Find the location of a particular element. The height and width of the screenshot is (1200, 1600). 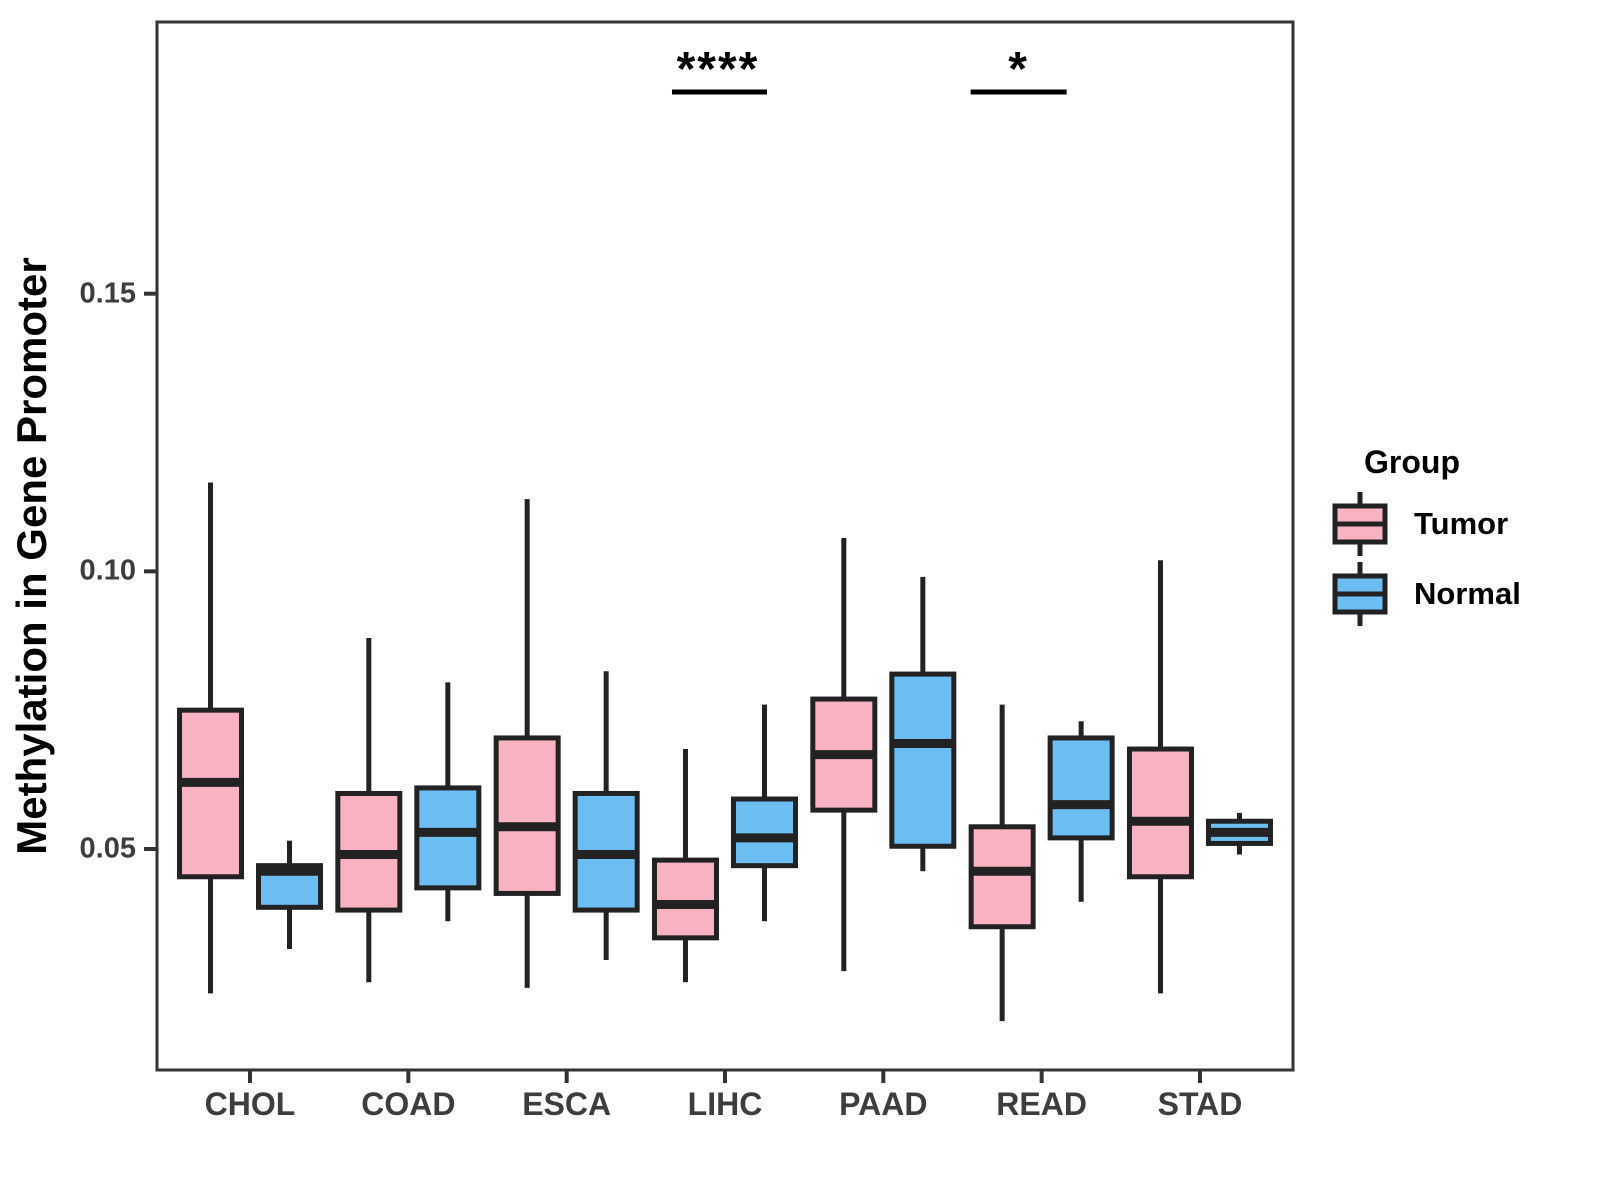

y-tick-label: 0.15 is located at coordinates (107, 293).